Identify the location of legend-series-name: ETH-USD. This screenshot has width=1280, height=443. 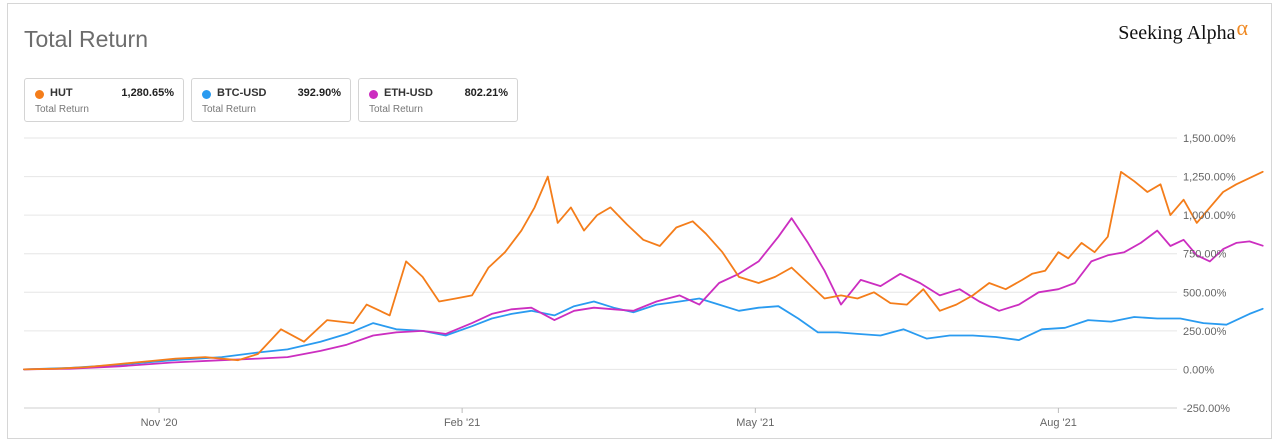
(408, 93).